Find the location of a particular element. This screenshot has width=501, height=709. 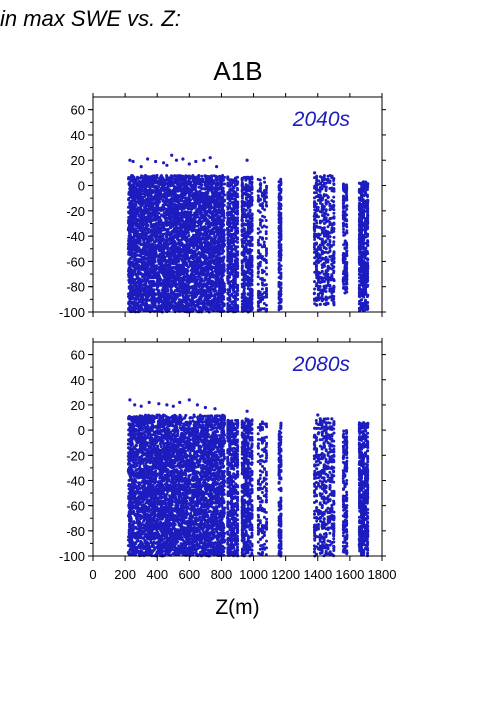

scenario-title: A1B is located at coordinates (238, 71).